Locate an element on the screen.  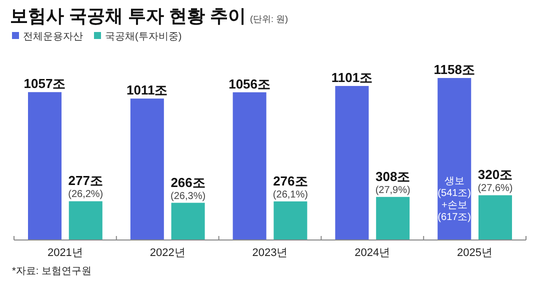
chart-title: 보험사 국공채 투자 현황 추이 is located at coordinates (128, 16).